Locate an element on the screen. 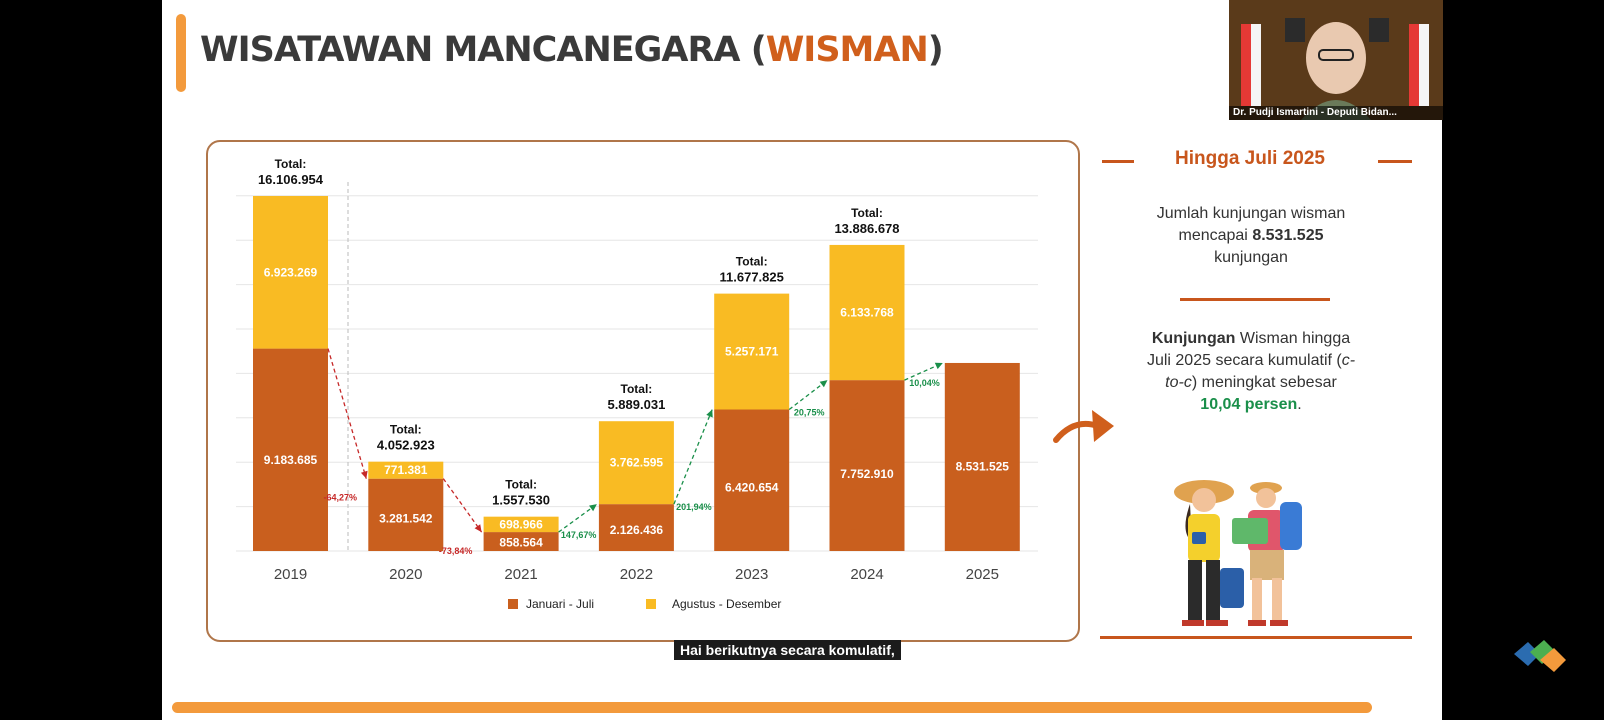 This screenshot has width=1604, height=720. curved-arrow-icon is located at coordinates (1083, 426).